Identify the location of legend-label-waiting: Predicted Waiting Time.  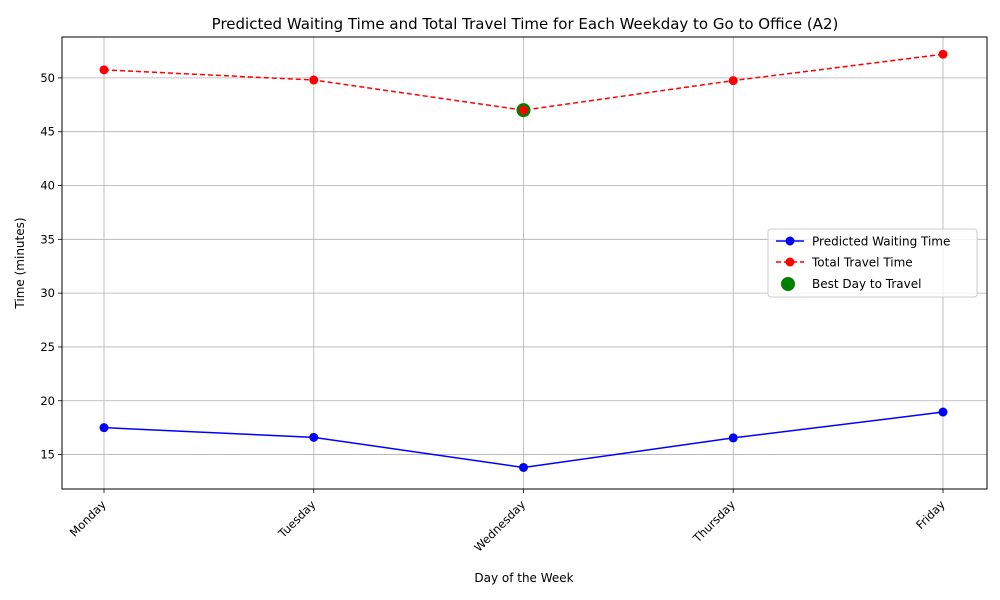
(881, 242).